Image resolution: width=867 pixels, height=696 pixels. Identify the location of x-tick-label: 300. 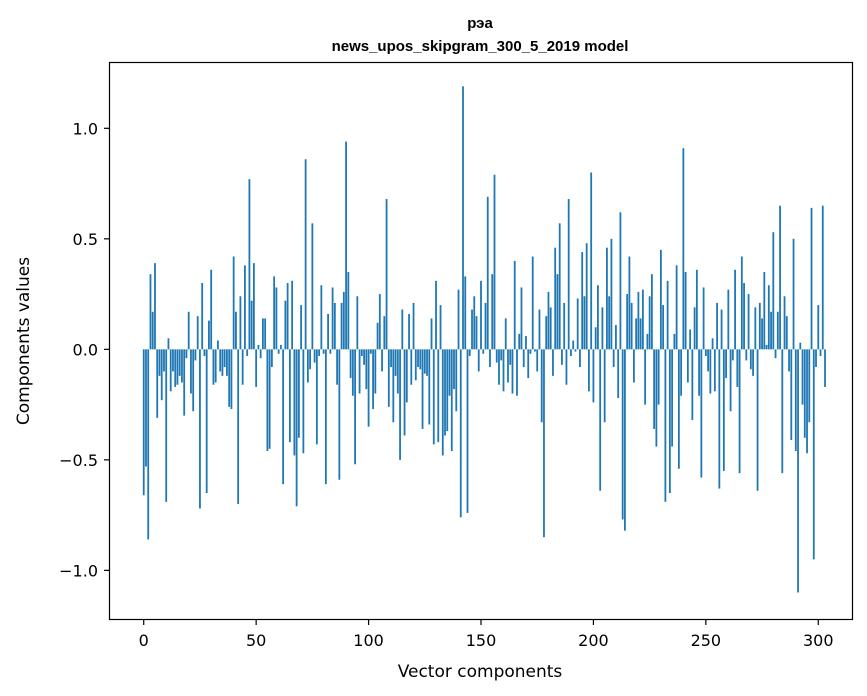
(818, 640).